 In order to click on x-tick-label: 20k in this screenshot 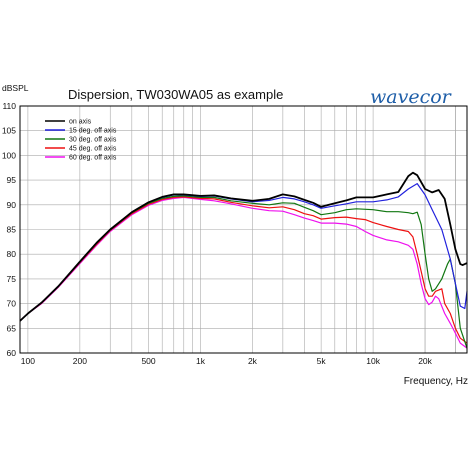, I will do `click(425, 361)`.